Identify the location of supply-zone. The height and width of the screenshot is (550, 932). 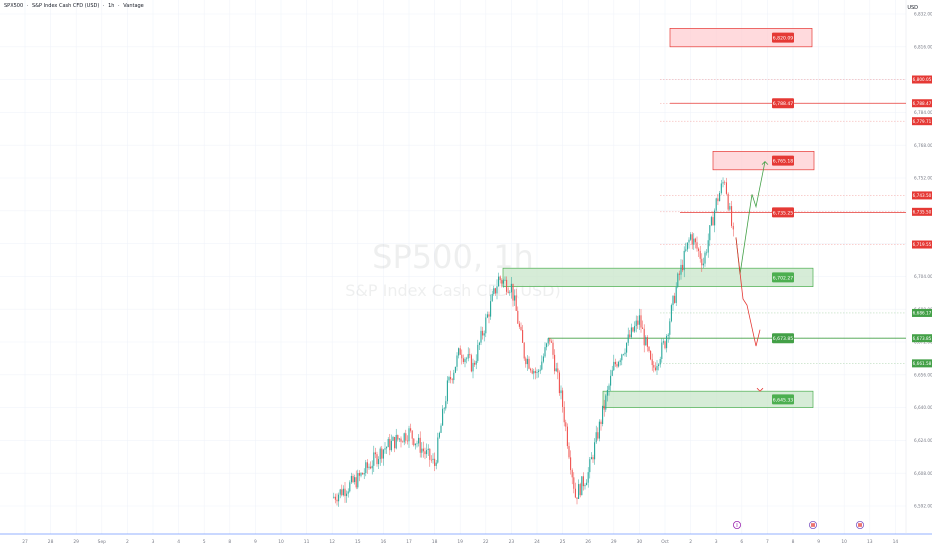
(763, 161).